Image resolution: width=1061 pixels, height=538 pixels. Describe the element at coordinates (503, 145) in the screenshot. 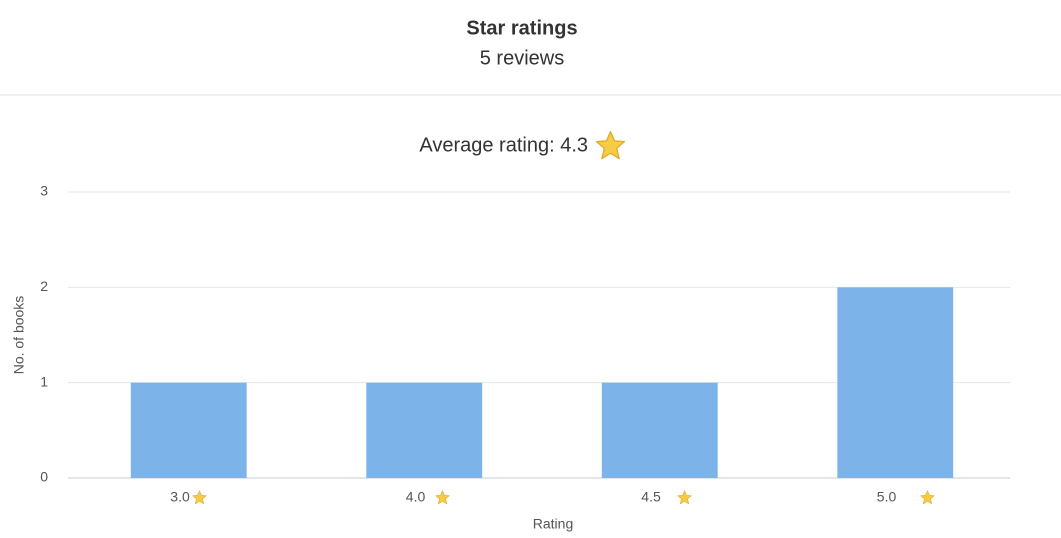

I see `chart-title: Average rating: 4.3` at that location.